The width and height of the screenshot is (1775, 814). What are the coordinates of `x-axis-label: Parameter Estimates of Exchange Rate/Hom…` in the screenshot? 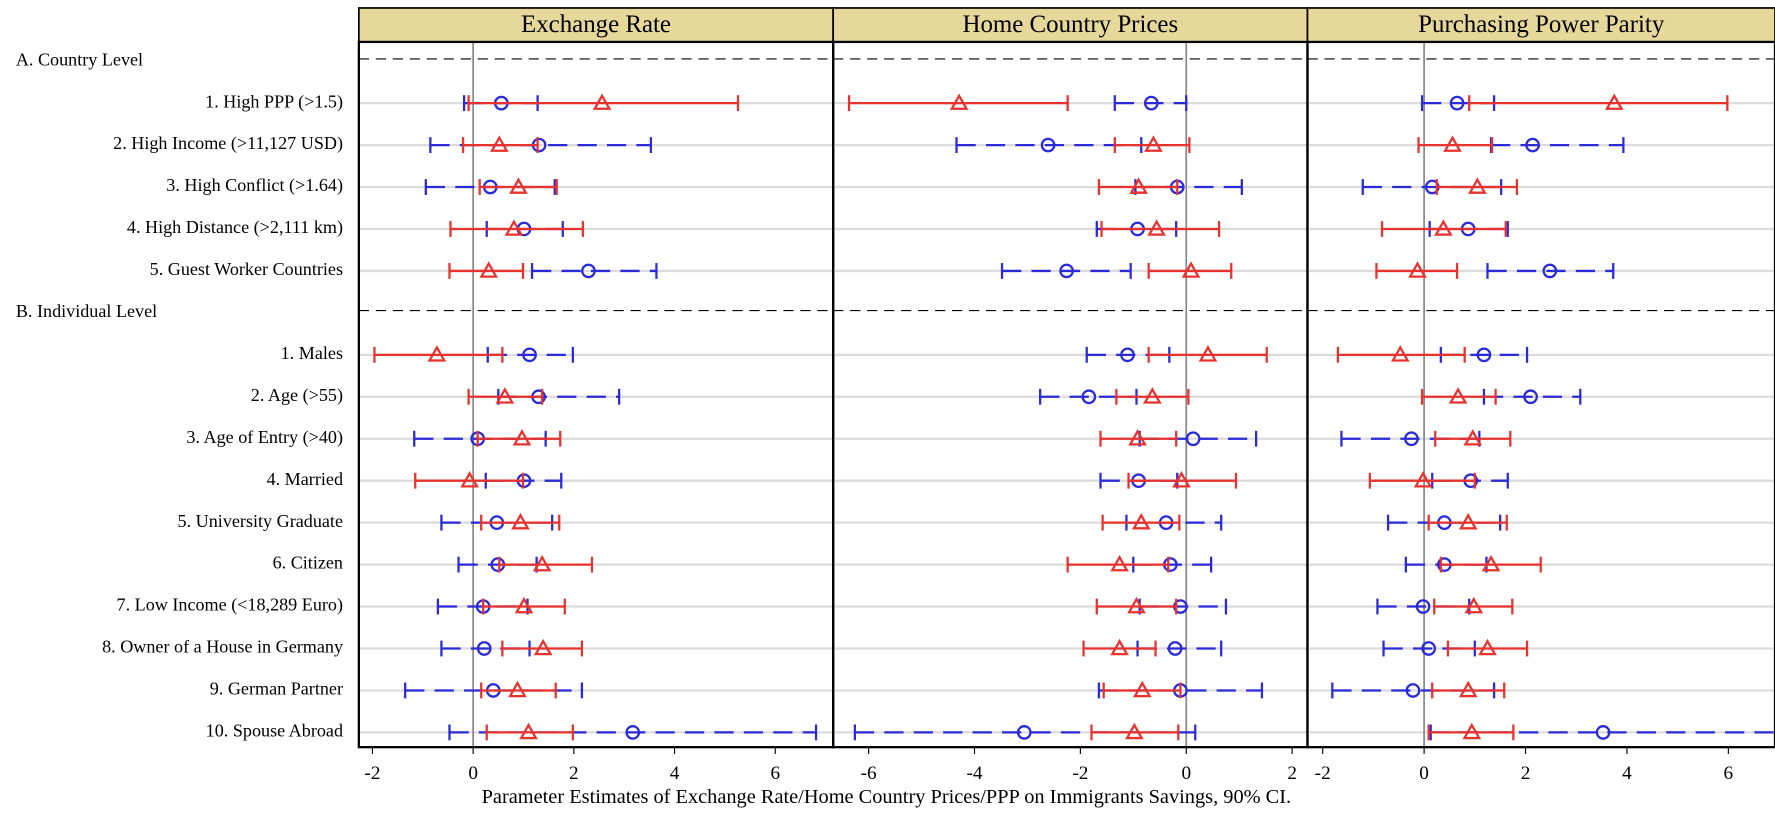 It's located at (887, 797).